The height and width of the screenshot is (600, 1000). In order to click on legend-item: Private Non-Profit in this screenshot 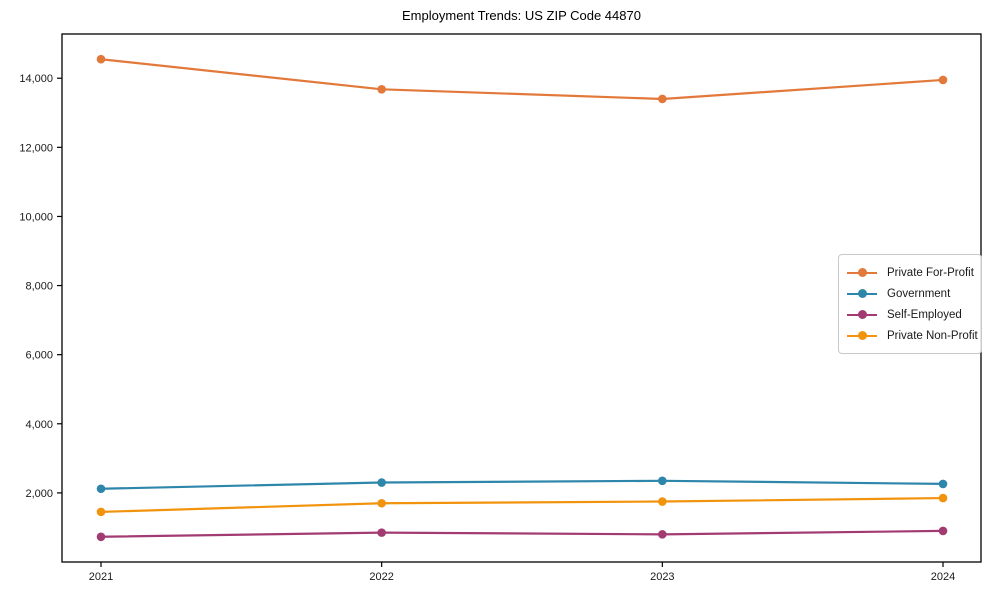, I will do `click(912, 335)`.